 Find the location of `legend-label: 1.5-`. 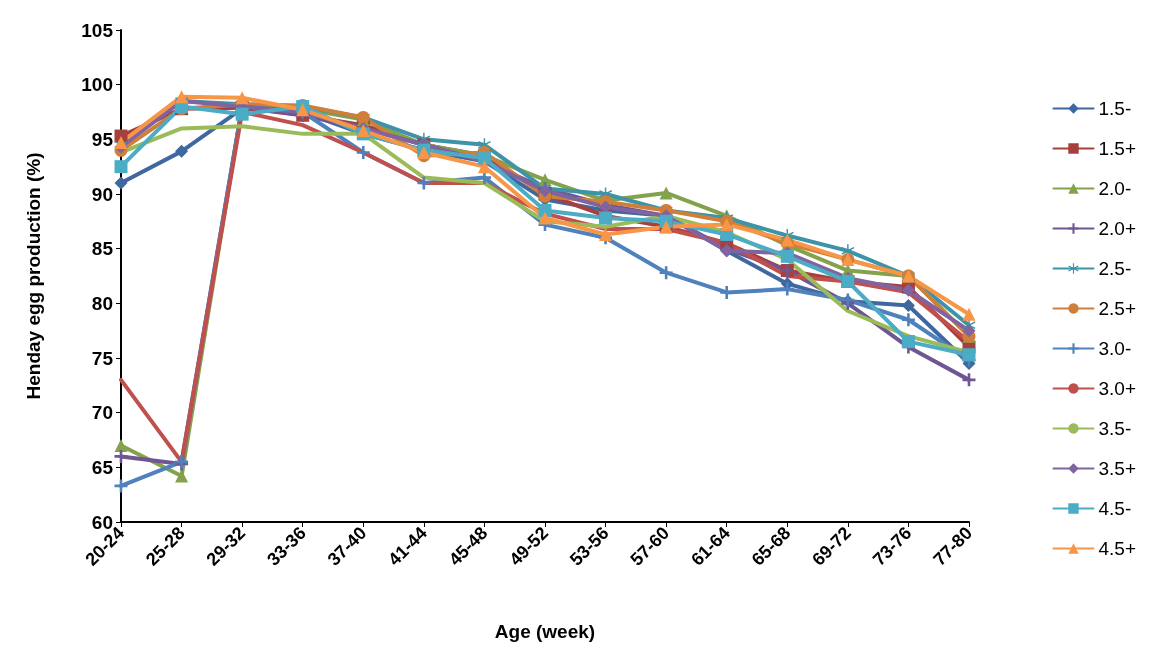

legend-label: 1.5- is located at coordinates (1115, 108).